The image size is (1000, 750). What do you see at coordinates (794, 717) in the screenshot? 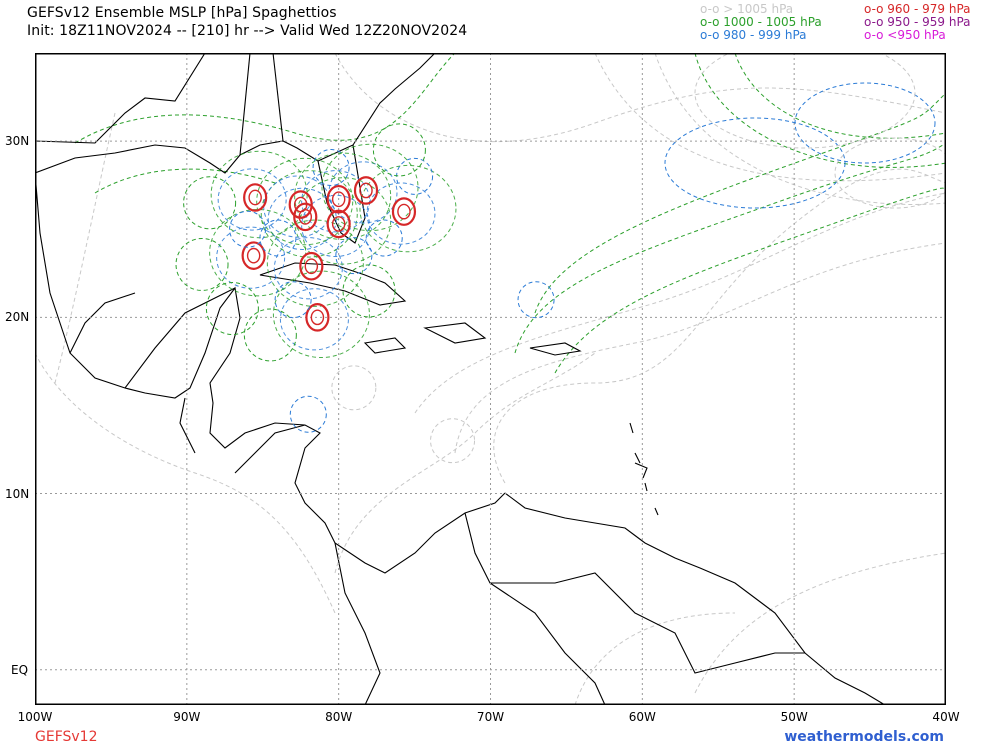
I see `x-tick-label: 50W` at bounding box center [794, 717].